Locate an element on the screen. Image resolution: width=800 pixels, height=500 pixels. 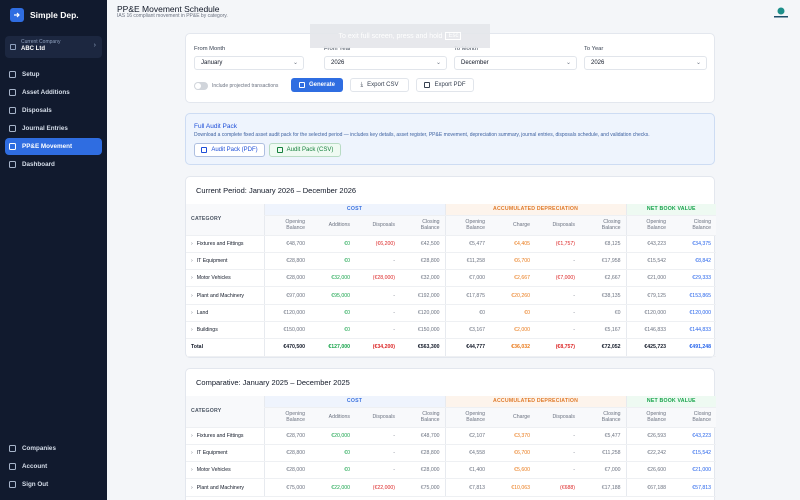
company-logo-icon is located at coordinates (781, 13).